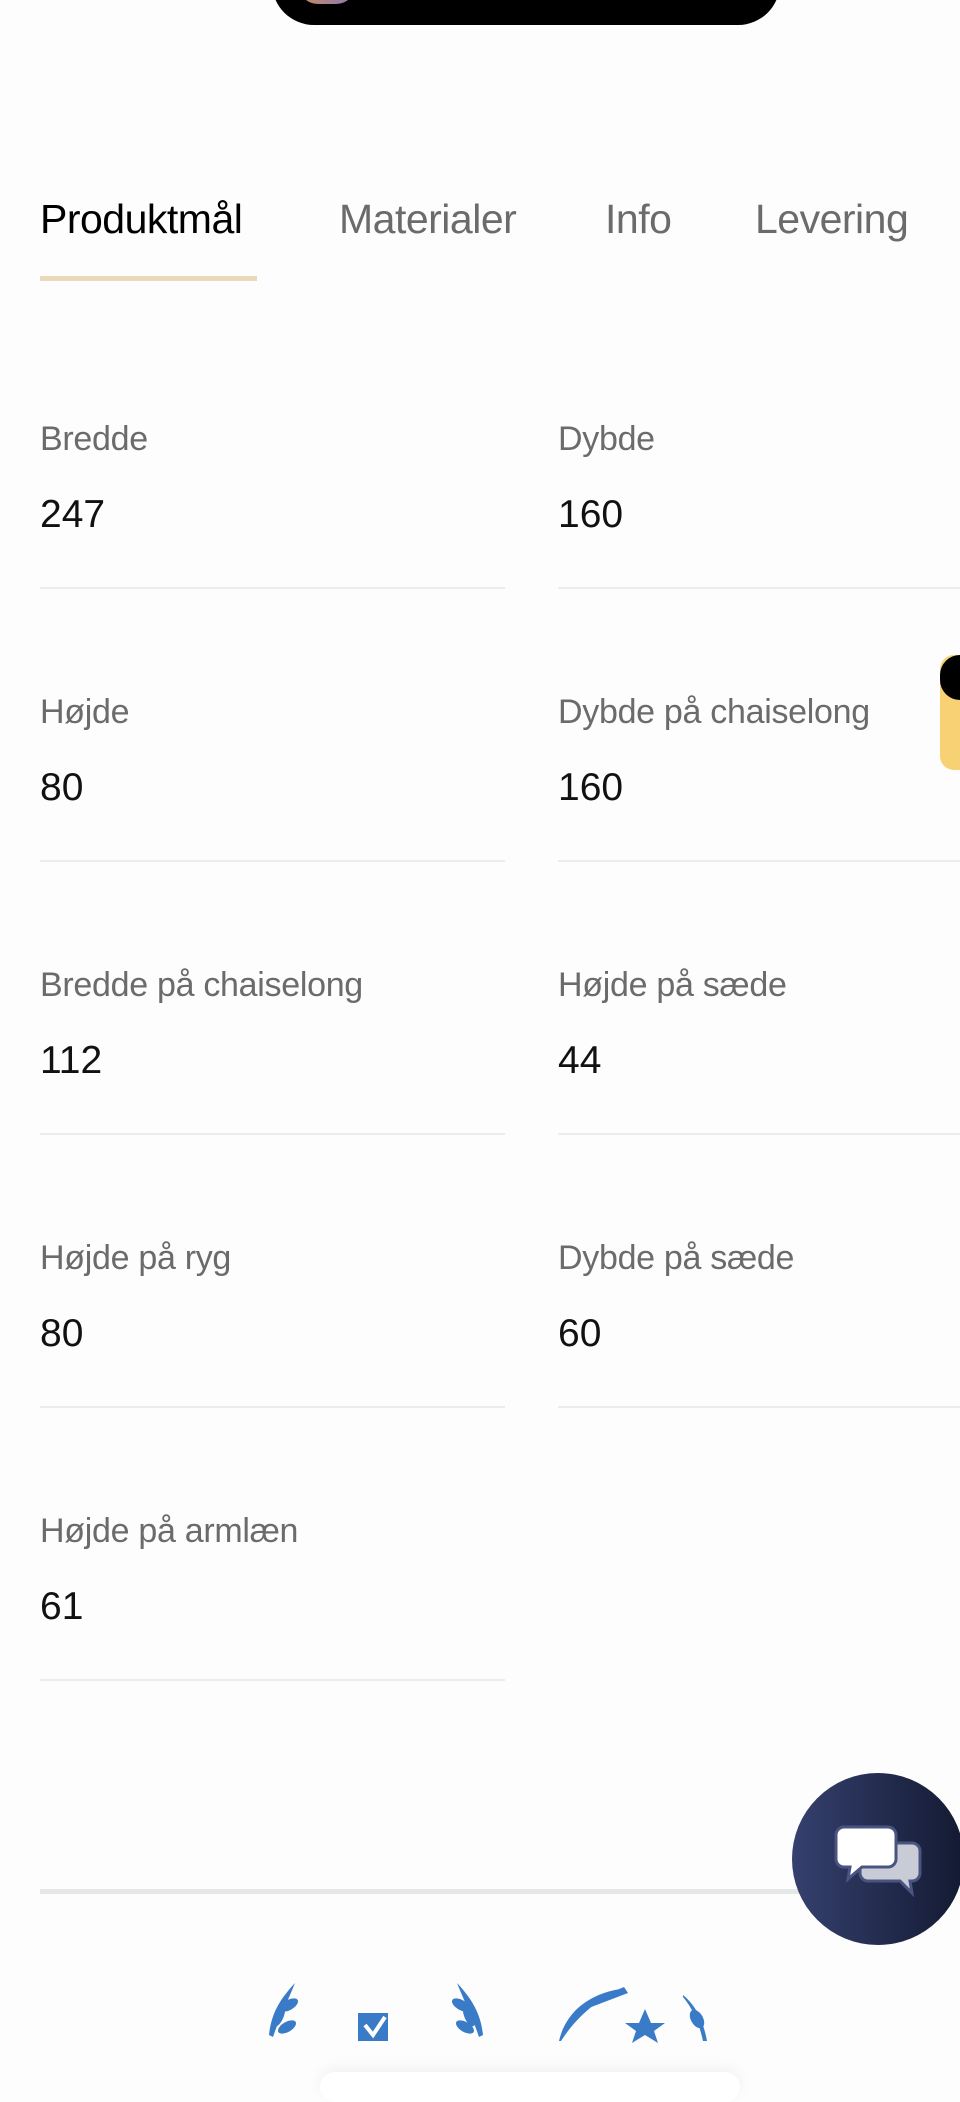 The image size is (960, 2102). What do you see at coordinates (759, 1050) in the screenshot?
I see `spec-item: Højde på sæde 44` at bounding box center [759, 1050].